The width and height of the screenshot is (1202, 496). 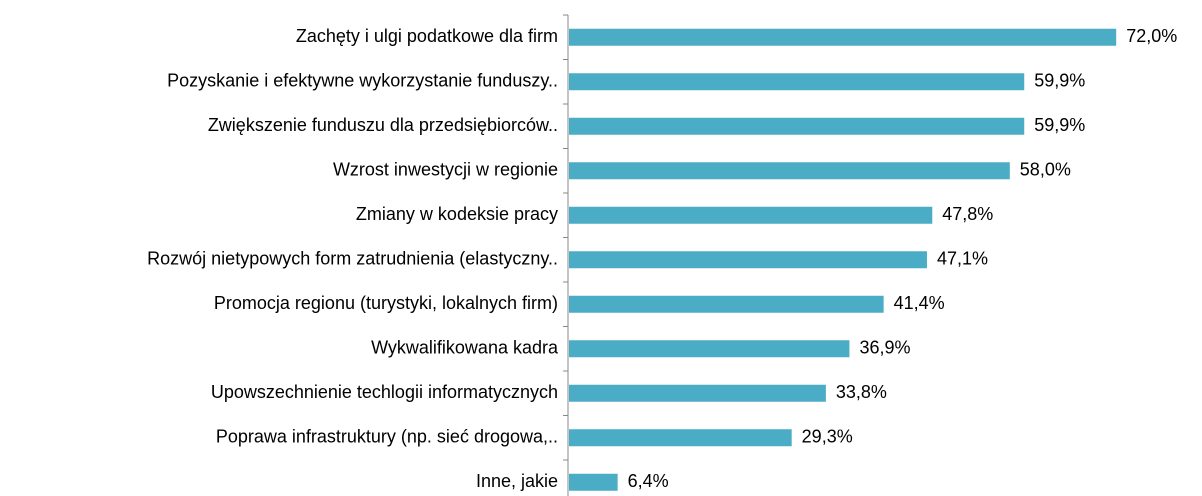 What do you see at coordinates (517, 481) in the screenshot?
I see `category-label: Inne, jakie` at bounding box center [517, 481].